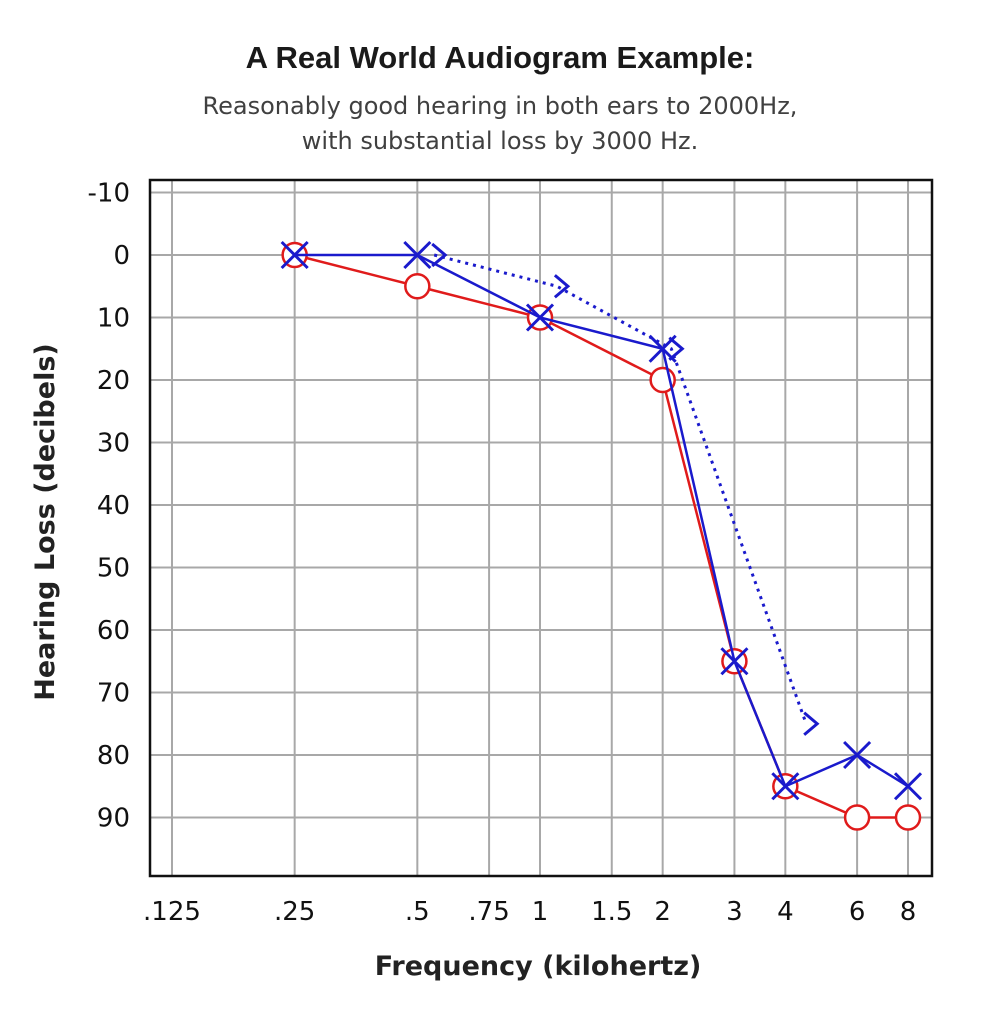 Image resolution: width=1000 pixels, height=1016 pixels. What do you see at coordinates (172, 912) in the screenshot?
I see `x-tick-label: .125` at bounding box center [172, 912].